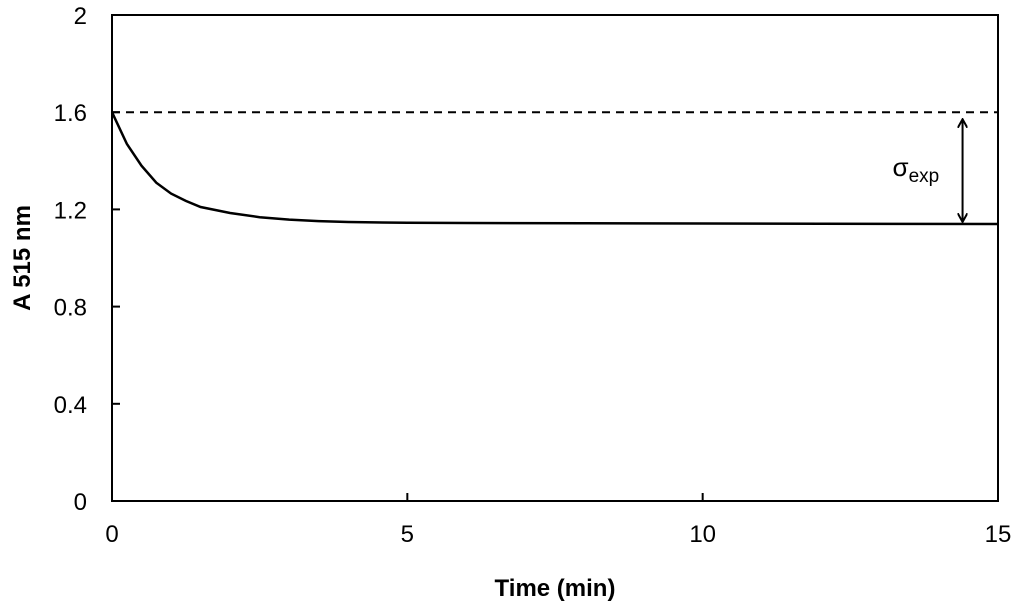 This screenshot has width=1024, height=608. Describe the element at coordinates (70, 210) in the screenshot. I see `y-tick-label: 1.2` at that location.